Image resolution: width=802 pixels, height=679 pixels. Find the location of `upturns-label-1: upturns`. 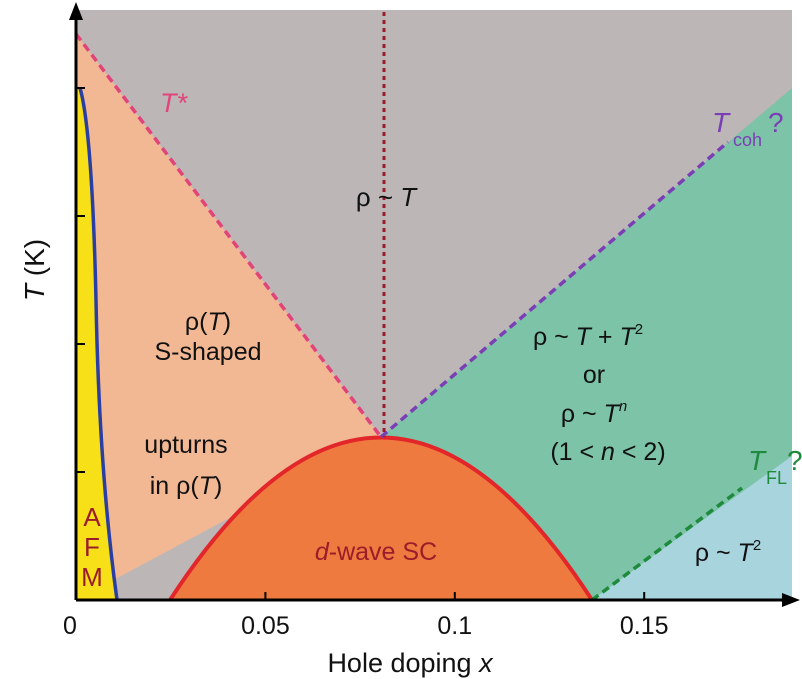

upturns-label-1: upturns is located at coordinates (185, 445).